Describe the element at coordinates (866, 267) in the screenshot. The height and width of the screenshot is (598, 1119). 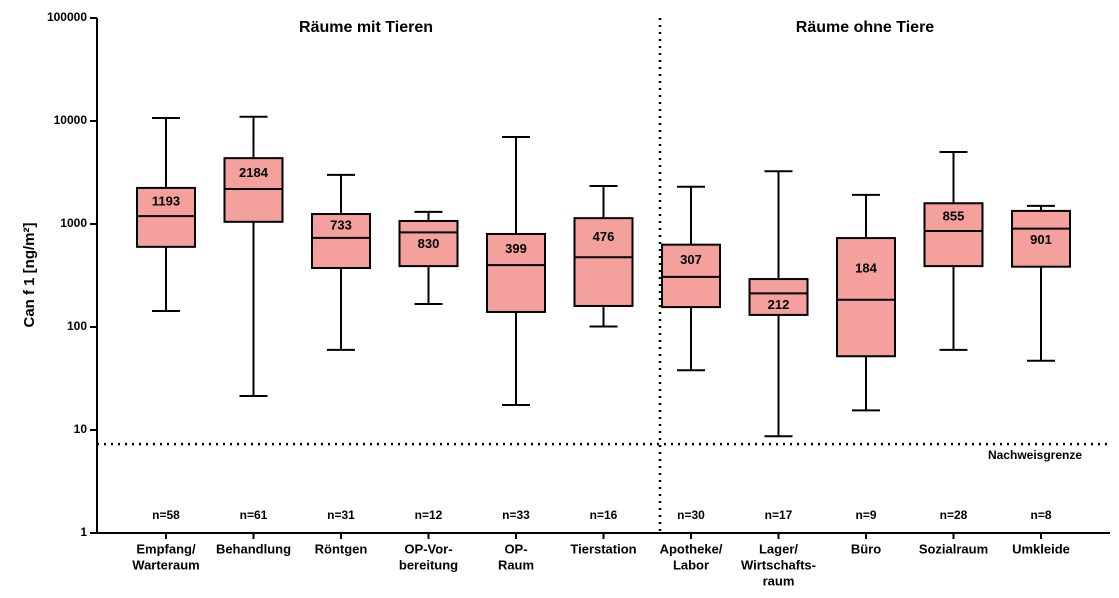
I see `median-label: 184` at that location.